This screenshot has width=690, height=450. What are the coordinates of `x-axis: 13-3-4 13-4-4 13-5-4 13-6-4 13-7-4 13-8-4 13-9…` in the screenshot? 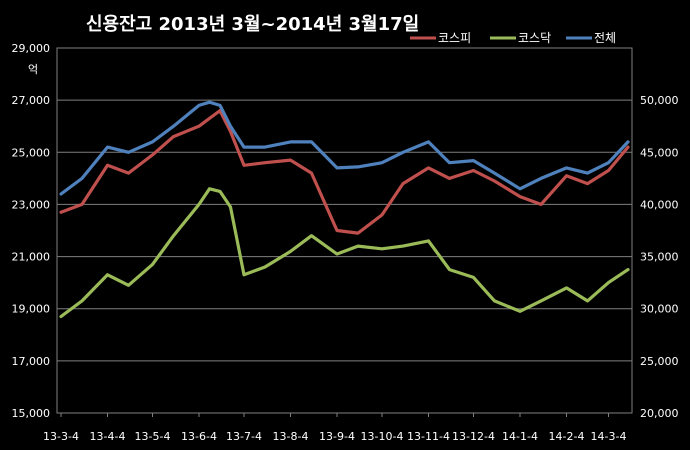 It's located at (334, 428).